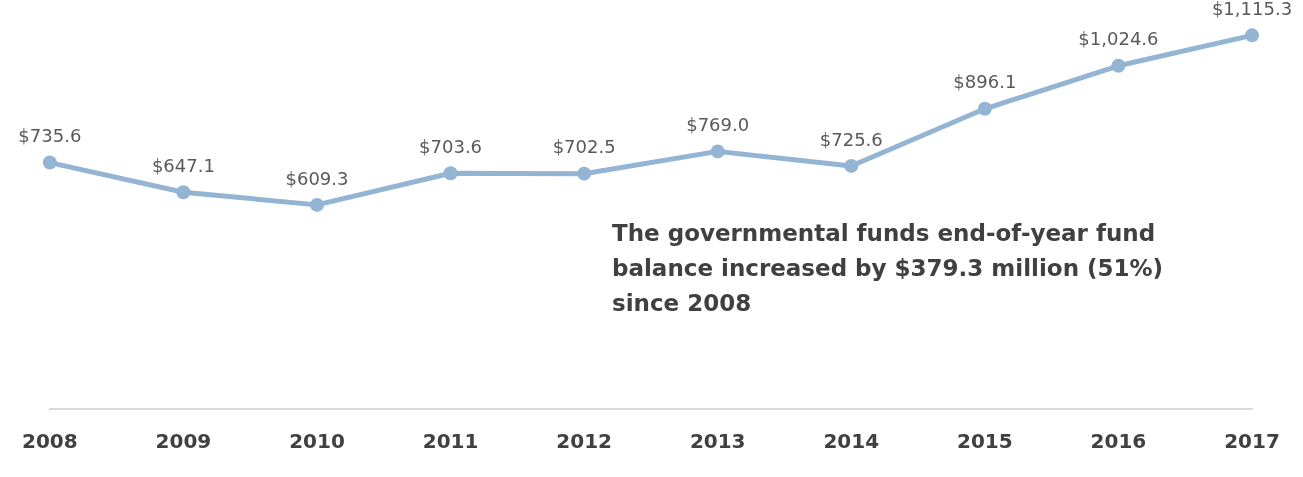 Image resolution: width=1303 pixels, height=477 pixels. I want to click on data-label: $647.1, so click(183, 165).